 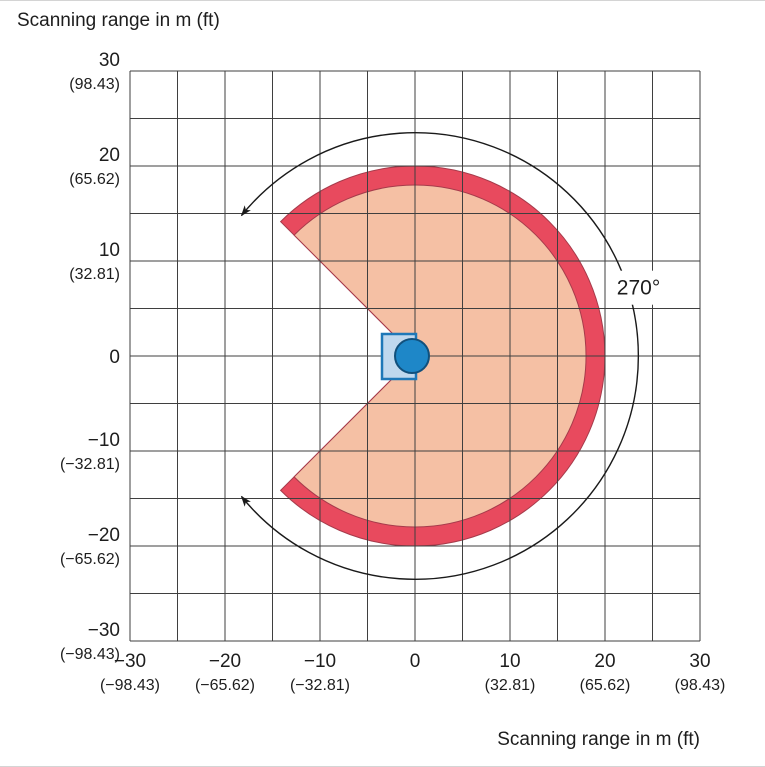 I want to click on x-tick-label-ft: (98.43), so click(x=700, y=685).